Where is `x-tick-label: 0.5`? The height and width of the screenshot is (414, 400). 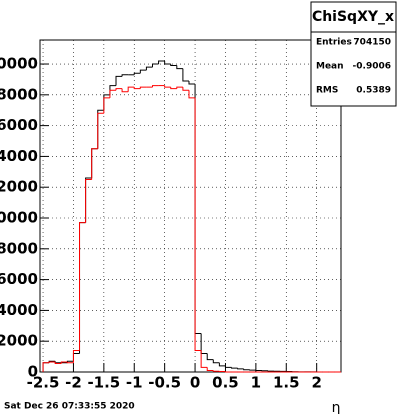 x-tick-label: 0.5 is located at coordinates (225, 383).